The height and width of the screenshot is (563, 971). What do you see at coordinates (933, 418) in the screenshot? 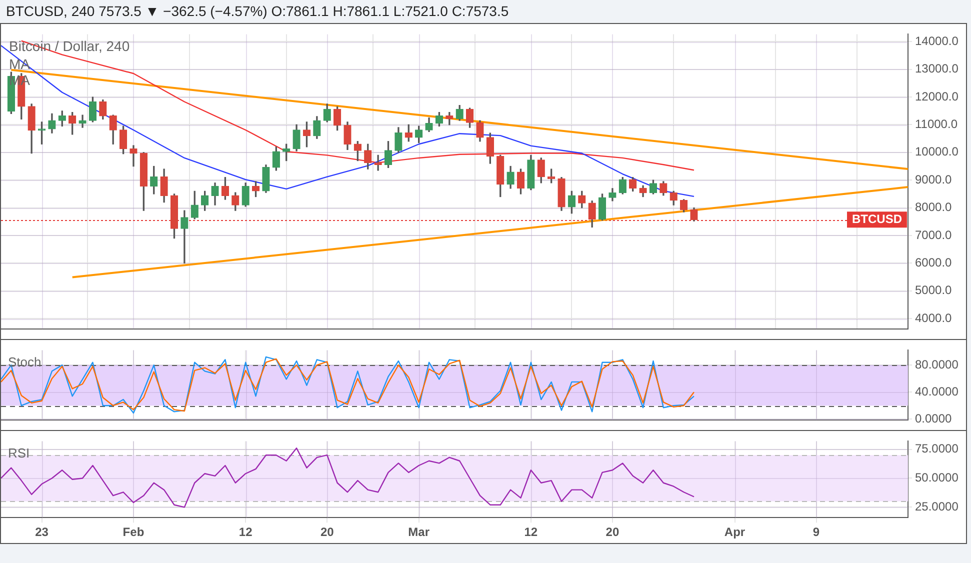
I see `y-tick-label: 0.0000` at bounding box center [933, 418].